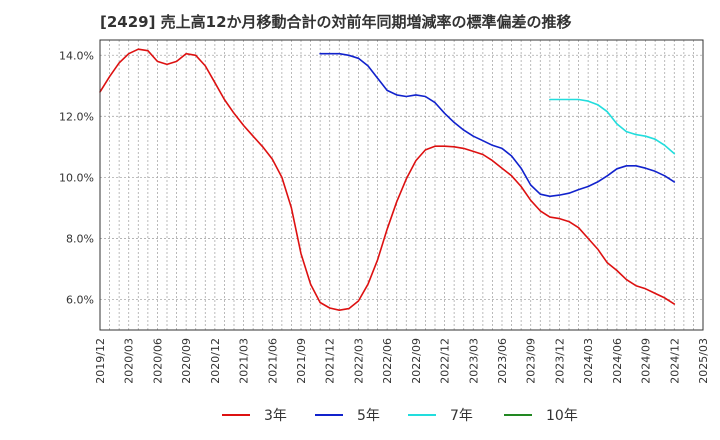  Describe the element at coordinates (215, 361) in the screenshot. I see `x-tick-label: 2020/12` at that location.